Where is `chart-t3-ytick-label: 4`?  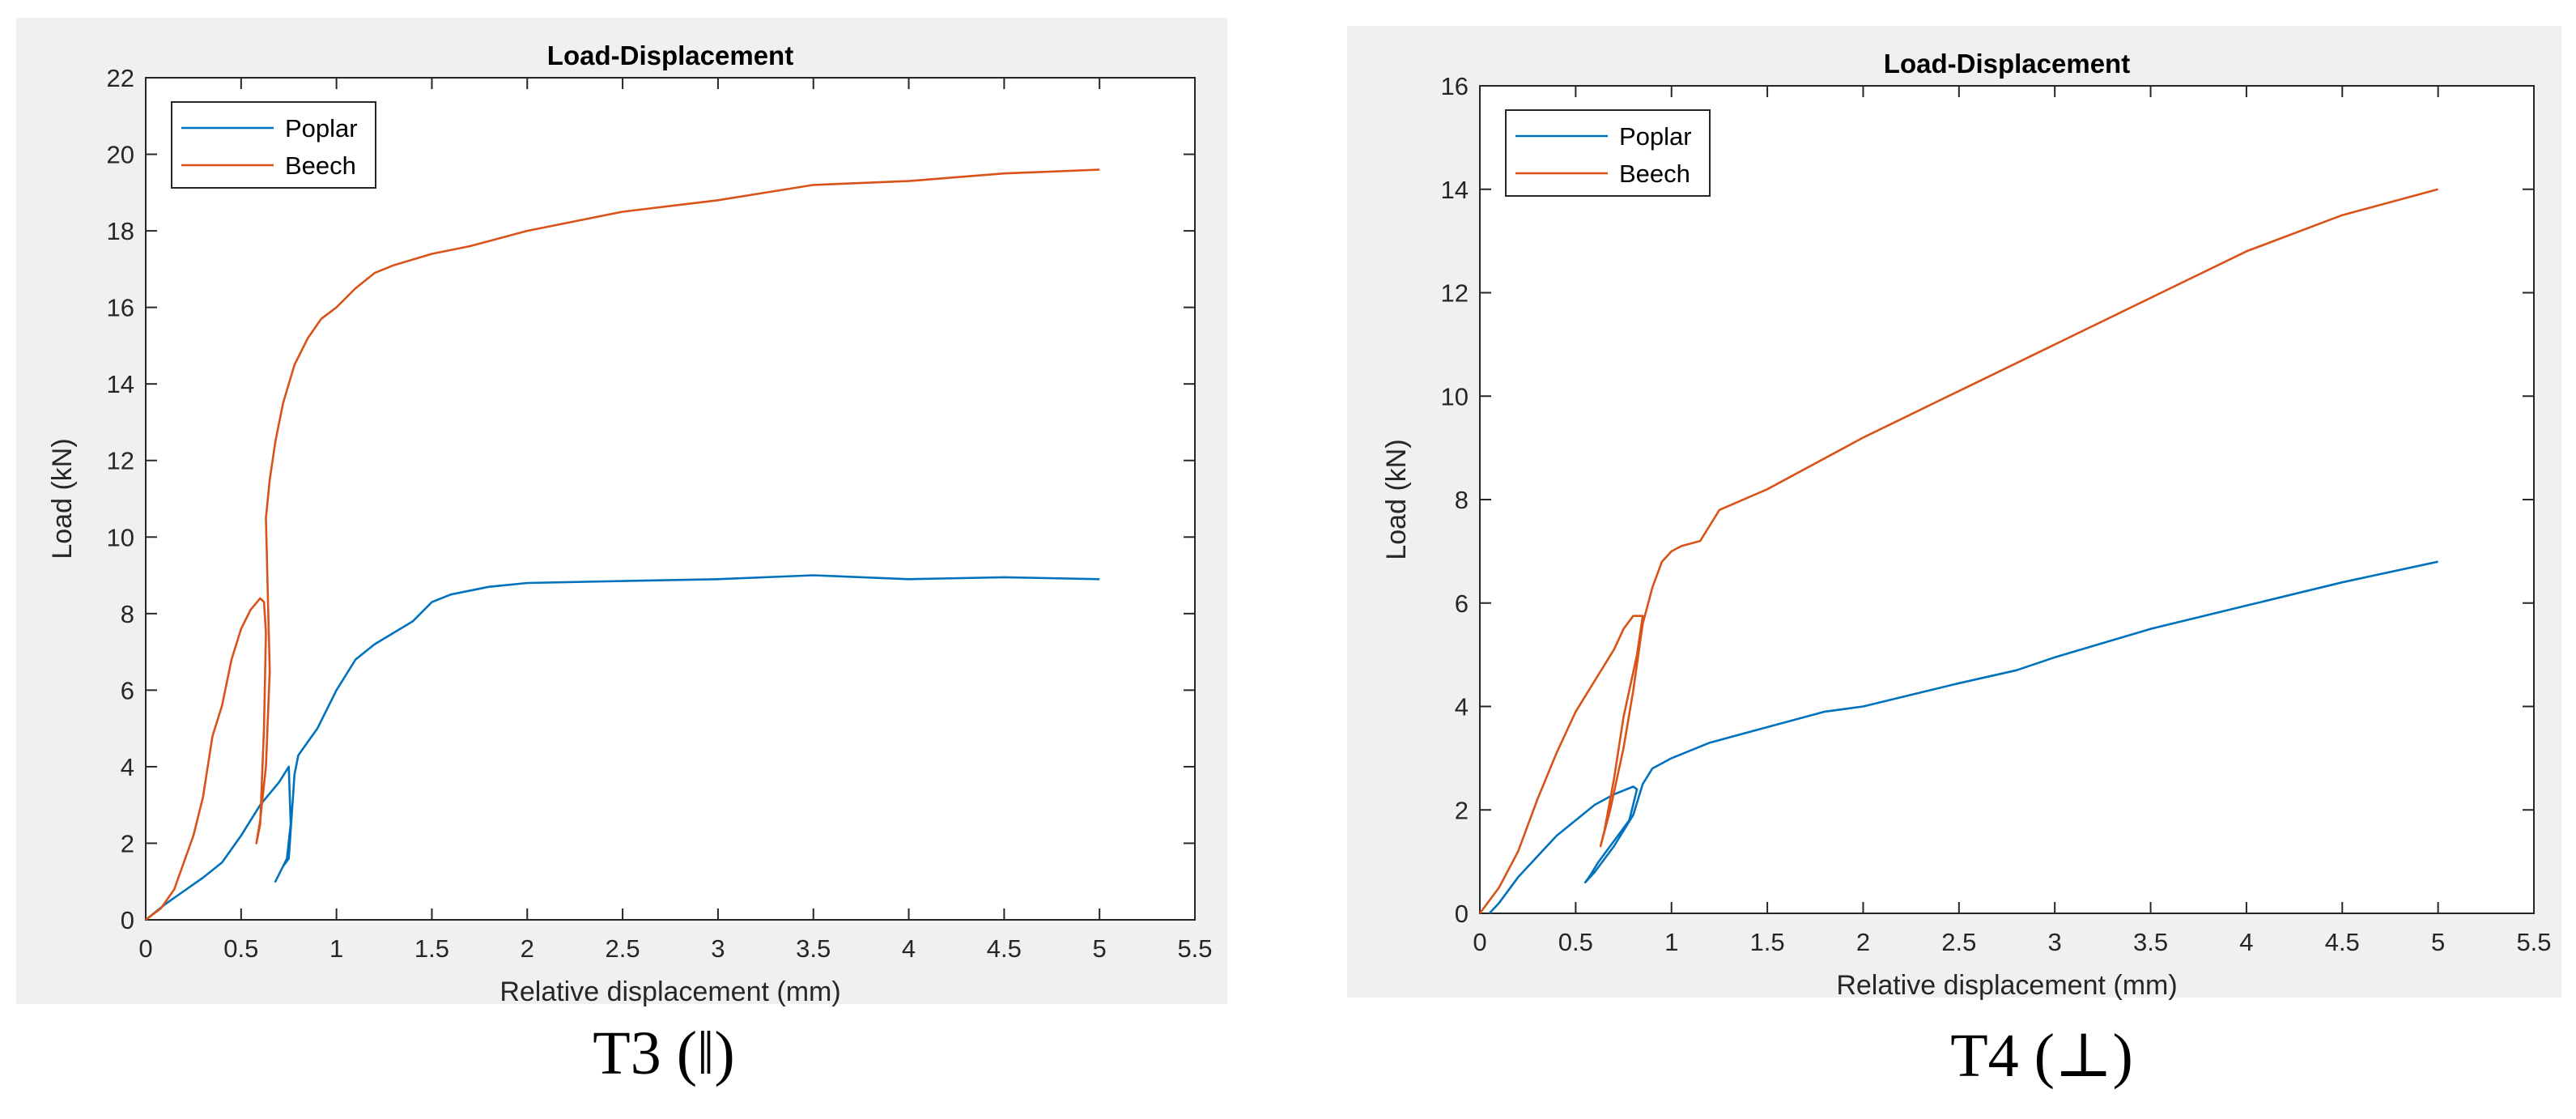 chart-t3-ytick-label: 4 is located at coordinates (127, 767).